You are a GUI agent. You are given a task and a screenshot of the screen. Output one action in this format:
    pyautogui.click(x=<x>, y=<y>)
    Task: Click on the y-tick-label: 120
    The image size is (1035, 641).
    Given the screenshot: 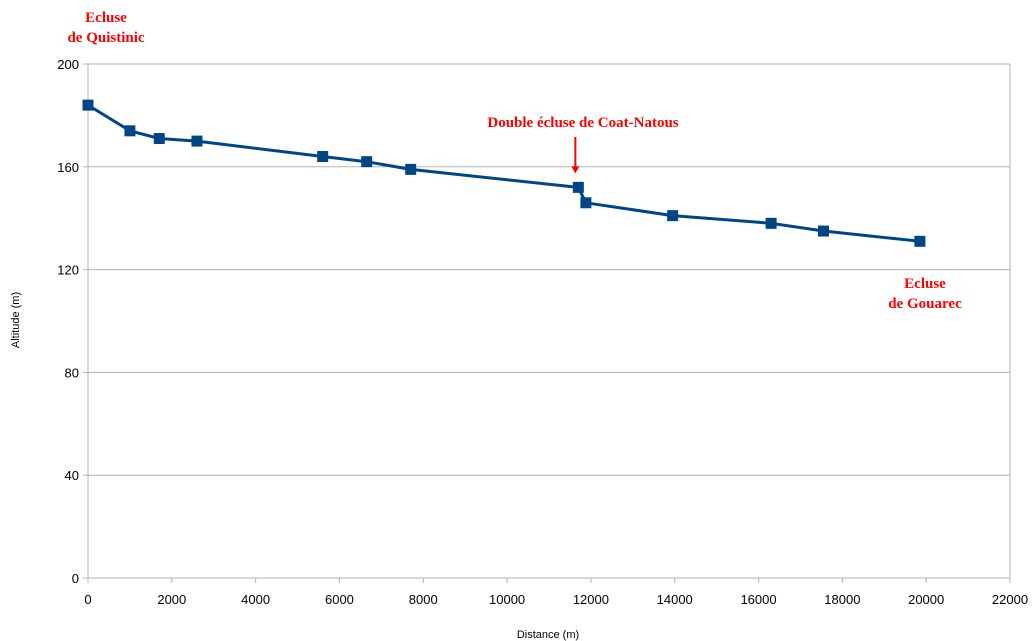 What is the action you would take?
    pyautogui.click(x=68, y=270)
    